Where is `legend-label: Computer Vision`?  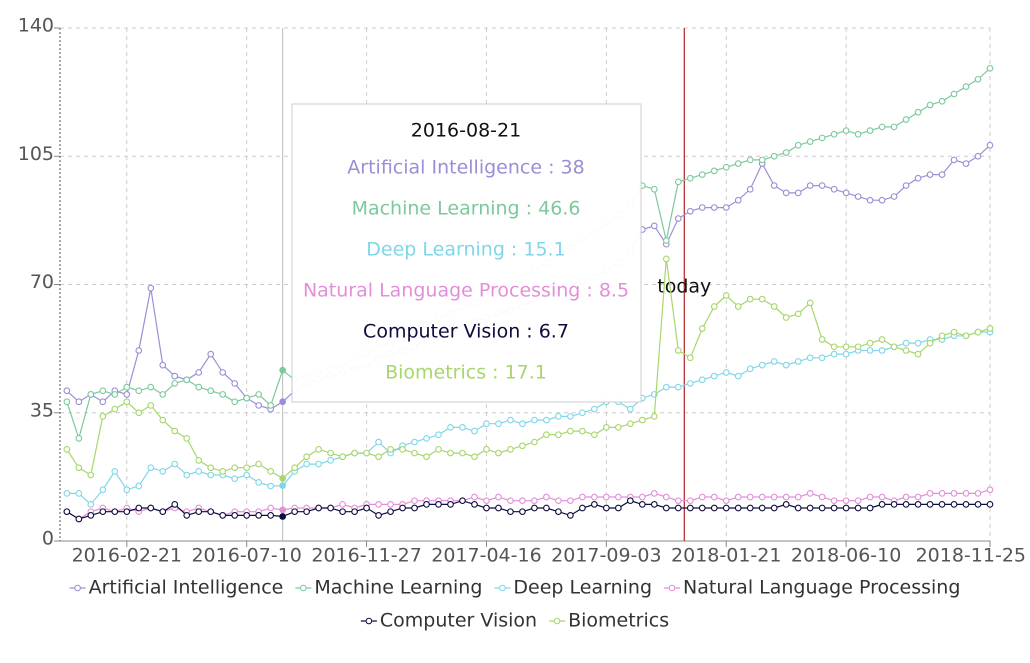
legend-label: Computer Vision is located at coordinates (458, 621).